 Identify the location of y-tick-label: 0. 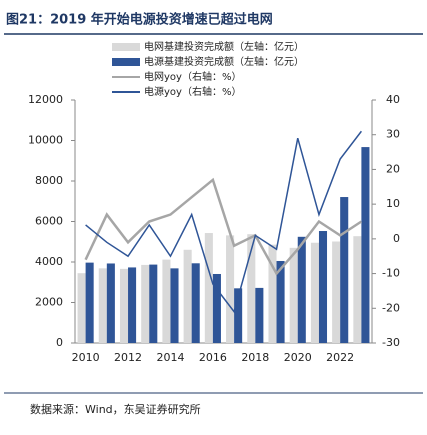
(59, 342).